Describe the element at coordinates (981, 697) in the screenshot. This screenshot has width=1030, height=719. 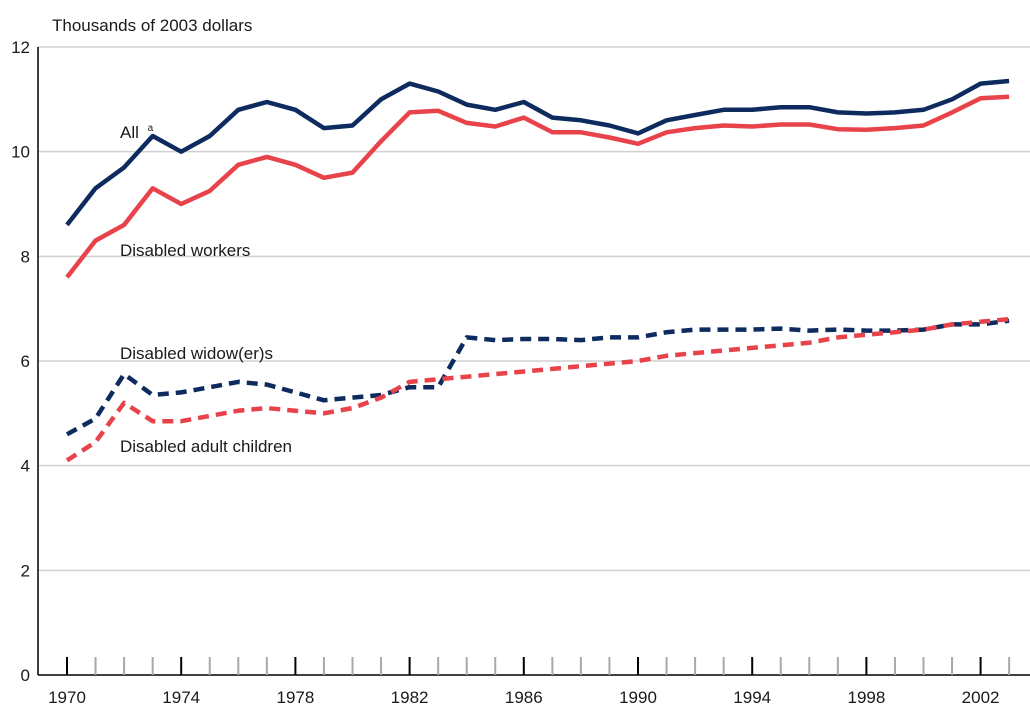
I see `x-tick-label: 2002` at that location.